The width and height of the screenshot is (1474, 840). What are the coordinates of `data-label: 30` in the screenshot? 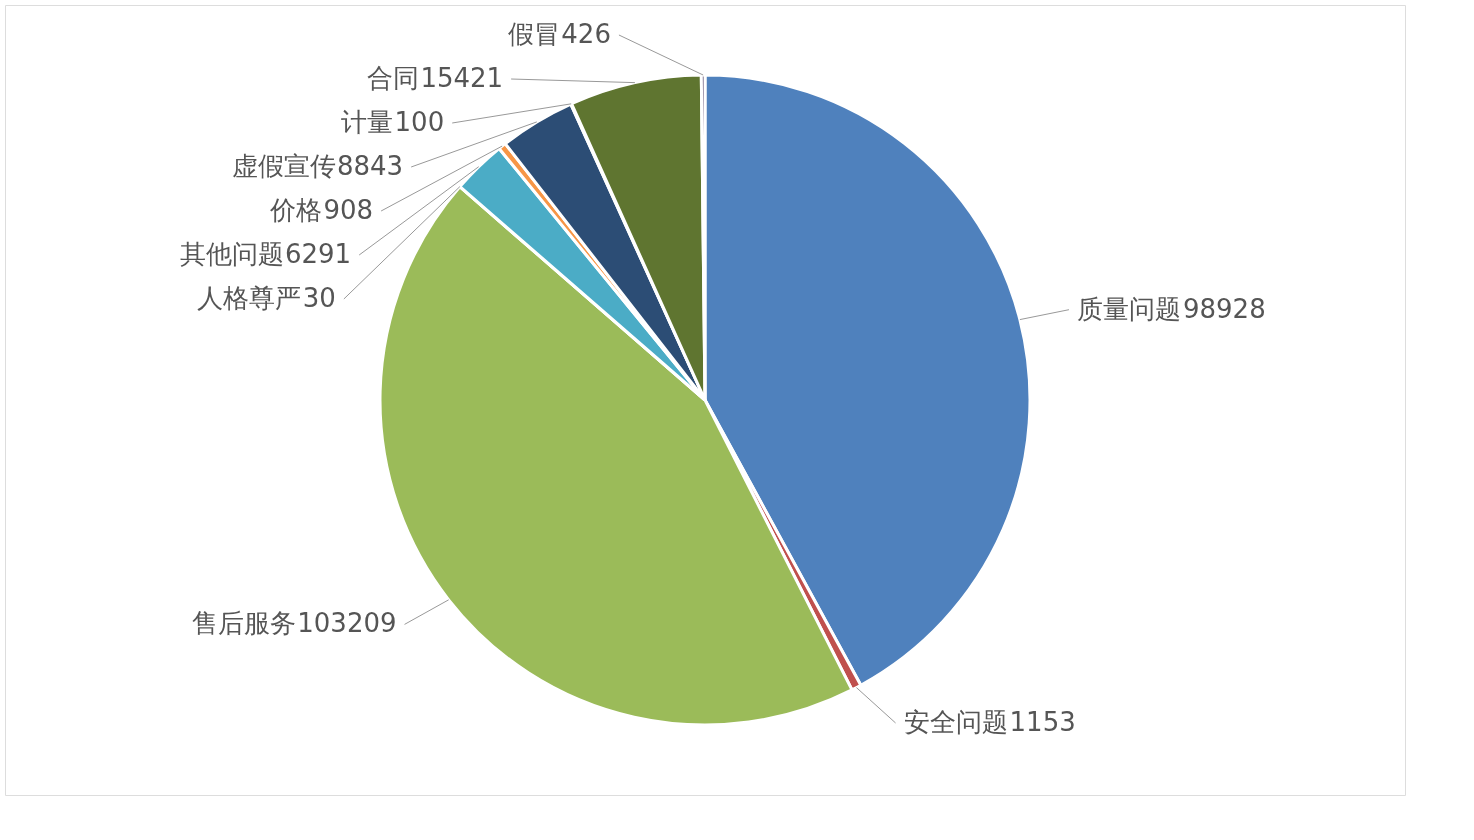 It's located at (319, 298).